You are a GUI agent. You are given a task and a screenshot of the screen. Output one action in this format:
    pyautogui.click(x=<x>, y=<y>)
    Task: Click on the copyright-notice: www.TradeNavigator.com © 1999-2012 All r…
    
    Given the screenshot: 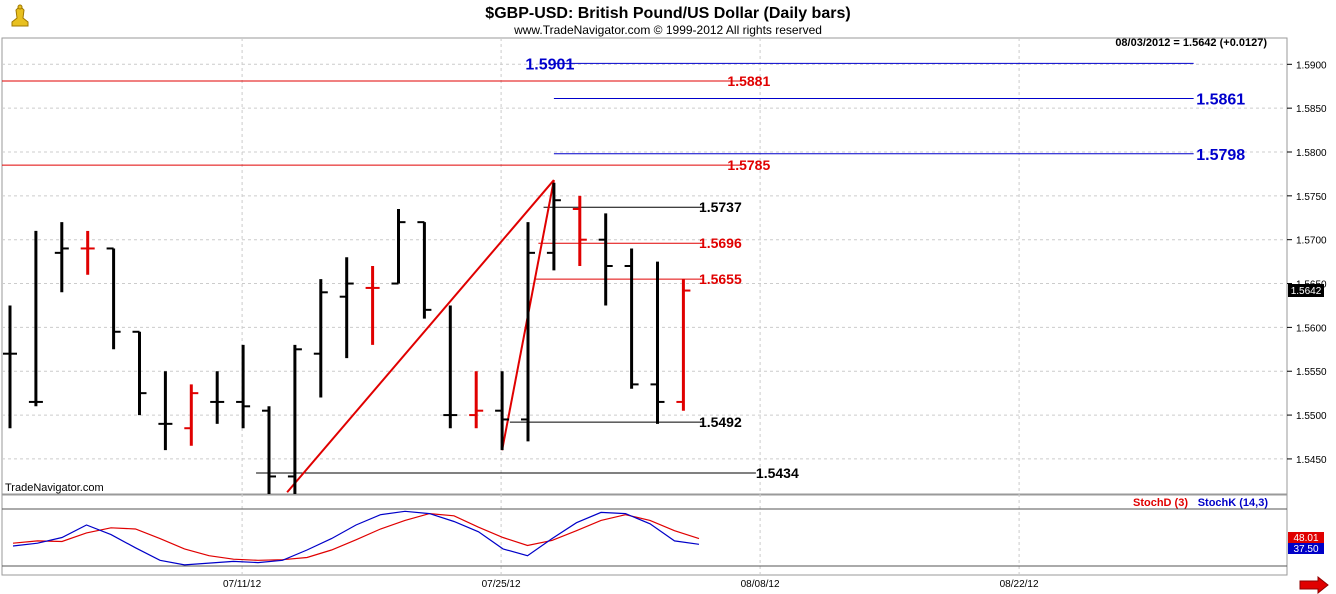 What is the action you would take?
    pyautogui.click(x=667, y=30)
    